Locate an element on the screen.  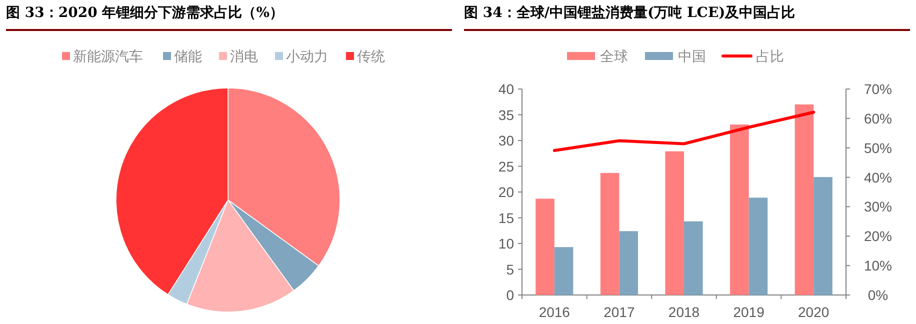
legend-label: 全球 is located at coordinates (614, 56).